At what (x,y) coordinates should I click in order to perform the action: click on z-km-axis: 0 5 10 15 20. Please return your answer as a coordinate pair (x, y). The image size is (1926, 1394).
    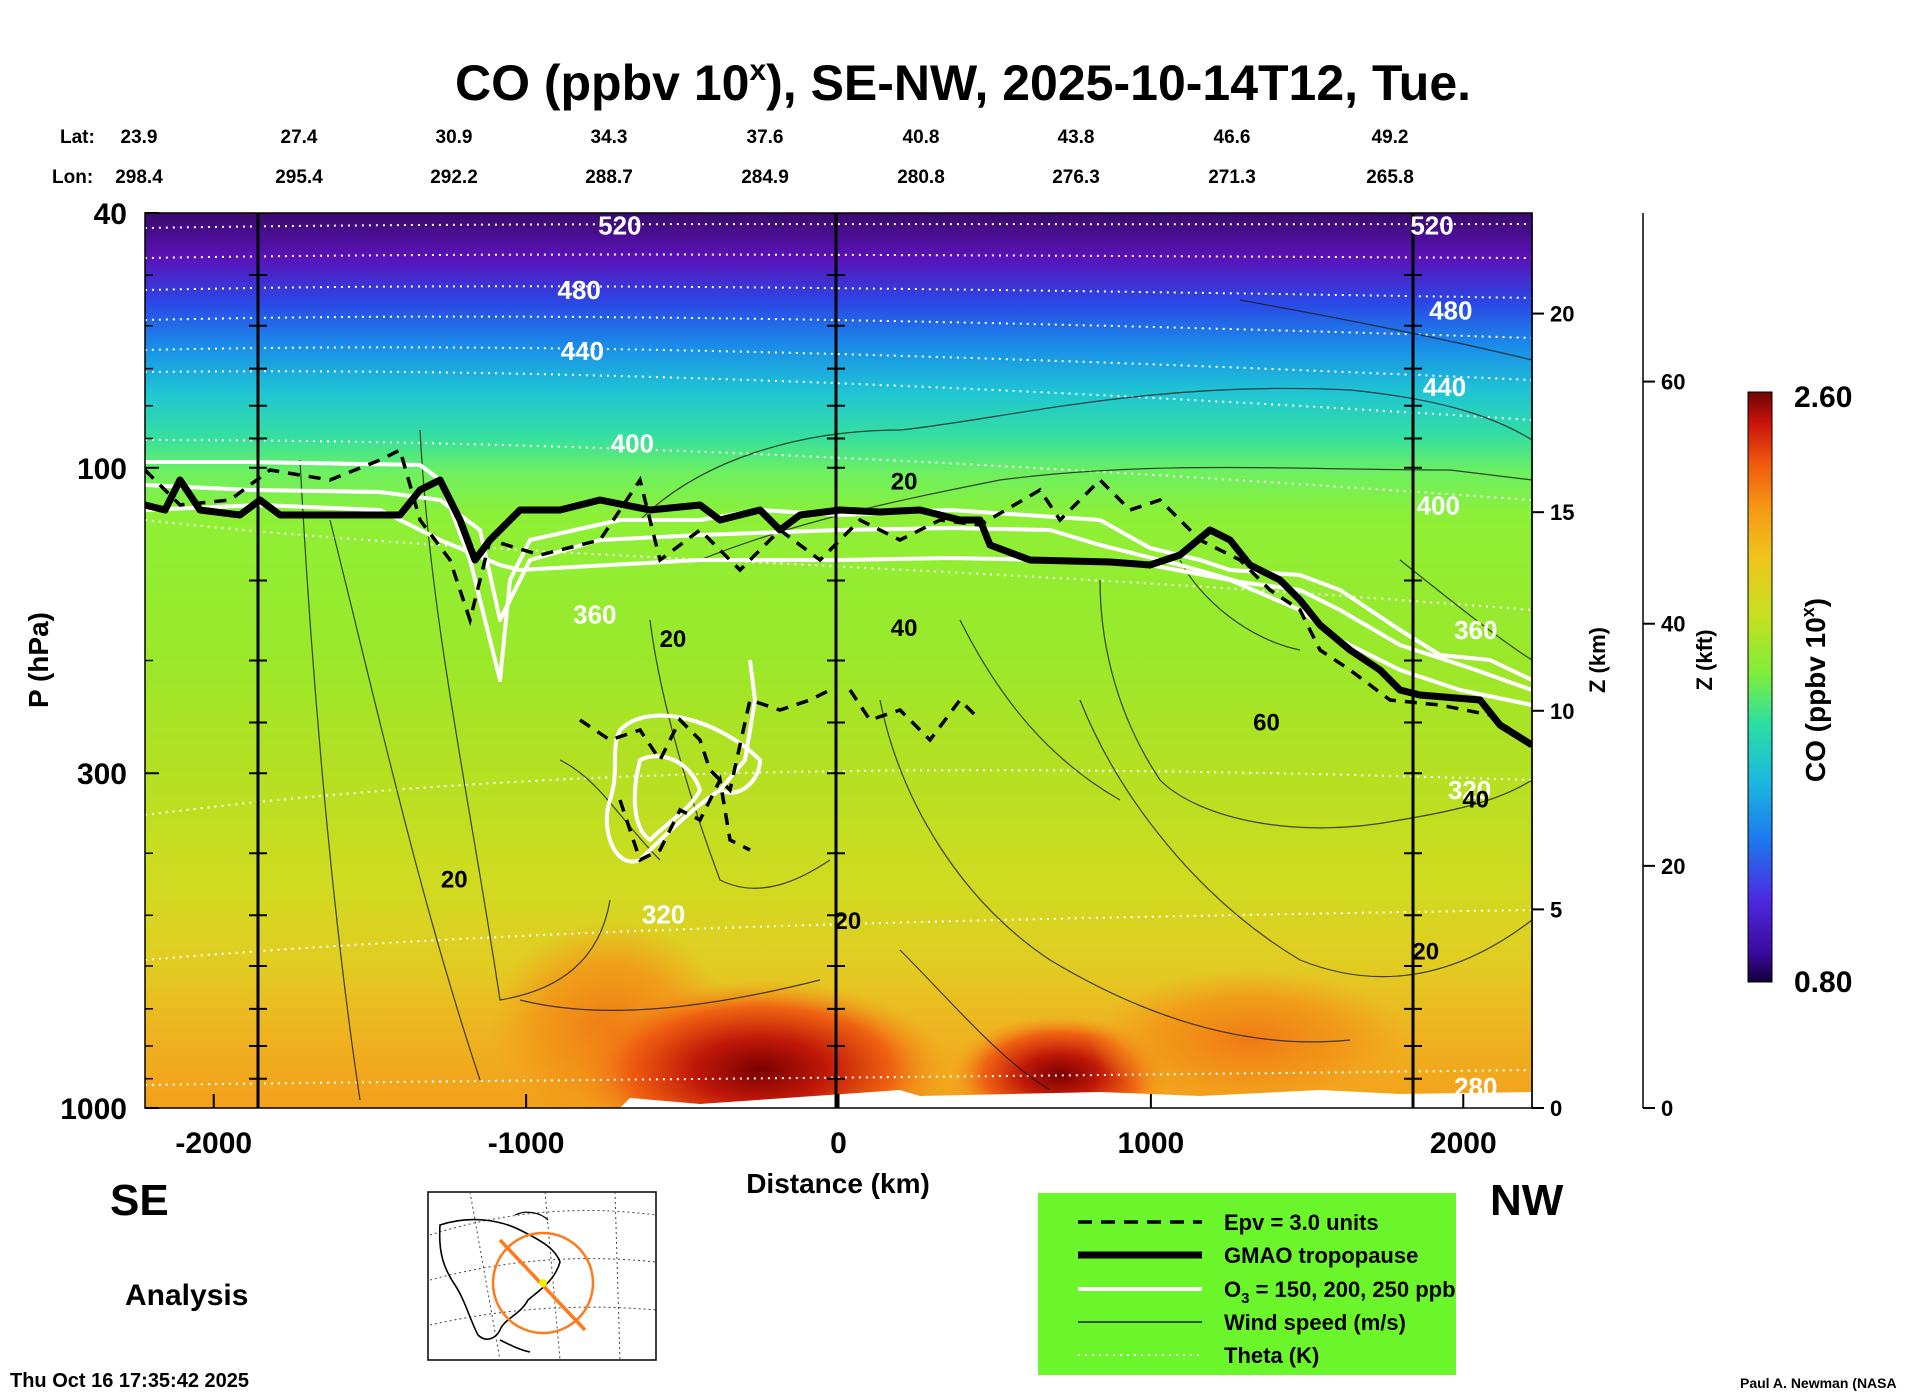
    Looking at the image, I should click on (1552, 667).